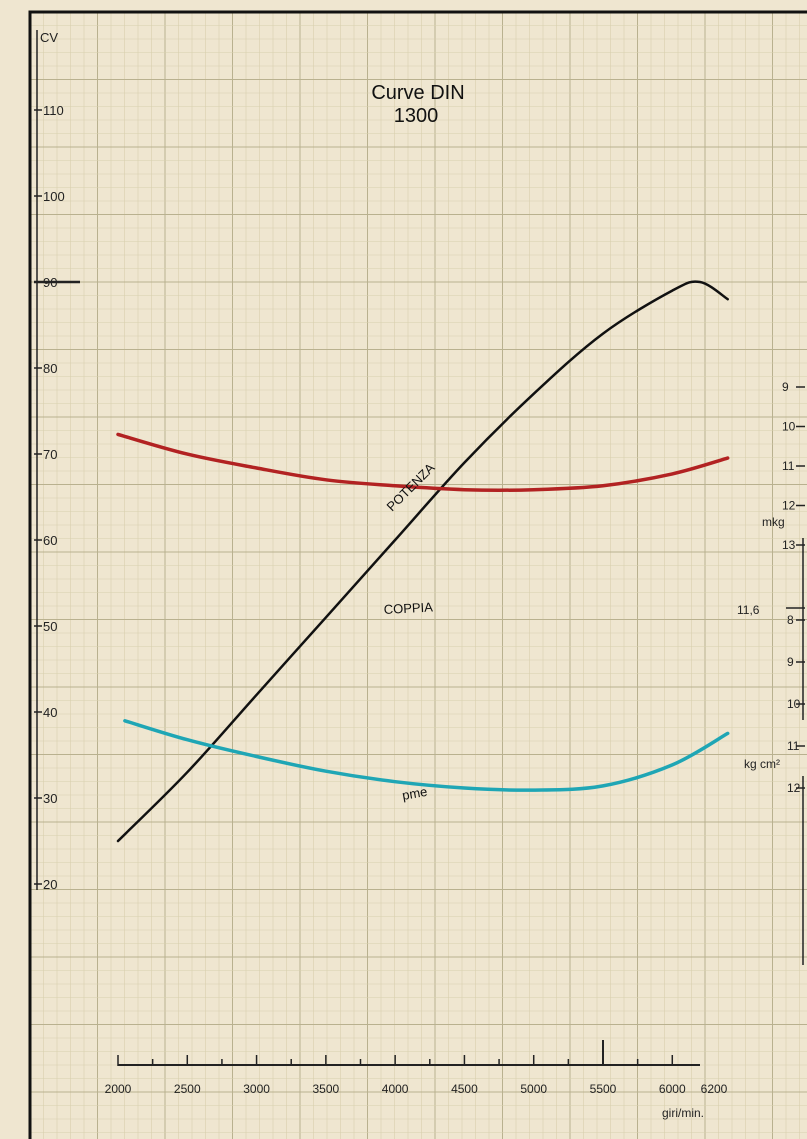 The width and height of the screenshot is (807, 1139). Describe the element at coordinates (187, 1089) in the screenshot. I see `x-axis-tick-label: 2500` at that location.